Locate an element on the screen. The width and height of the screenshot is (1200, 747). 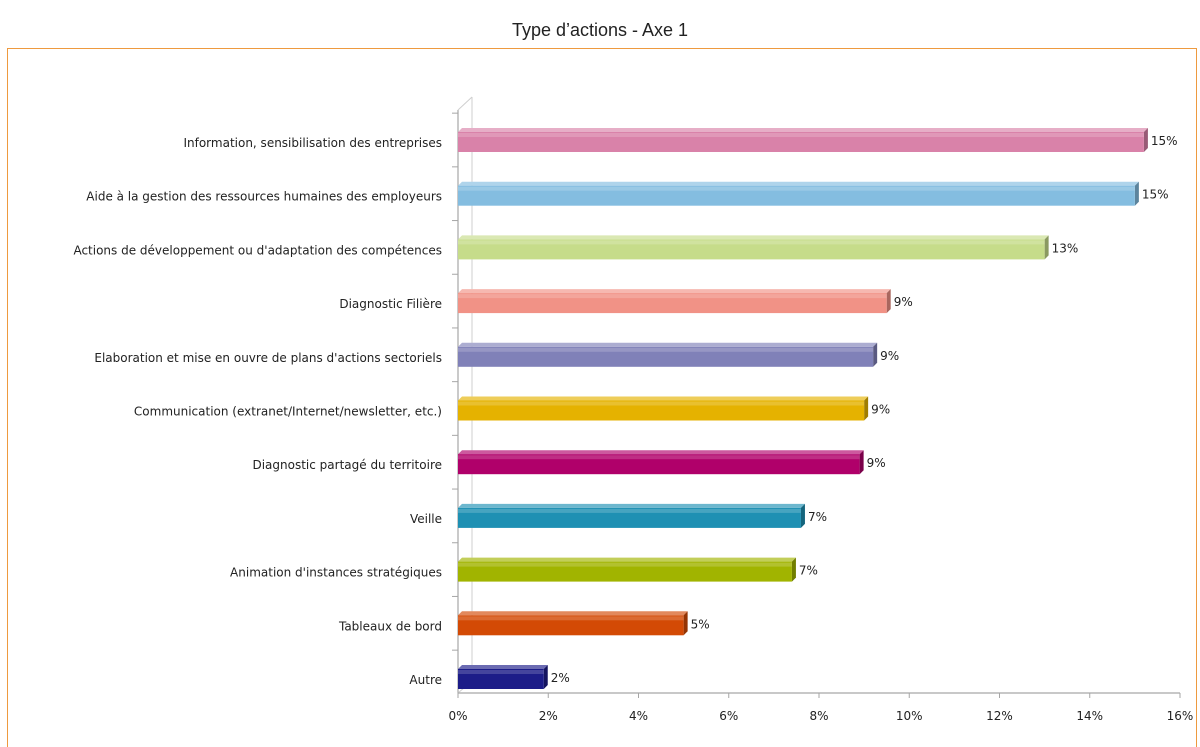
data-label: 2% is located at coordinates (560, 678).